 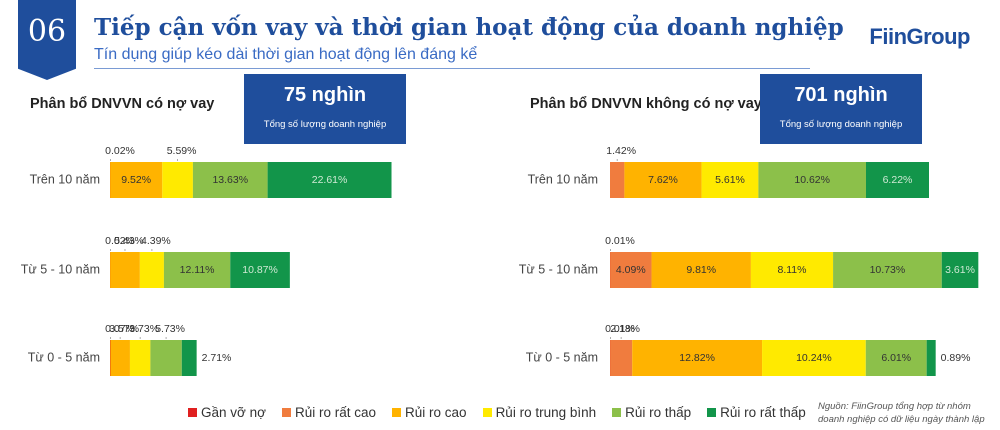 What do you see at coordinates (129, 241) in the screenshot?
I see `data-label: 5.43%` at bounding box center [129, 241].